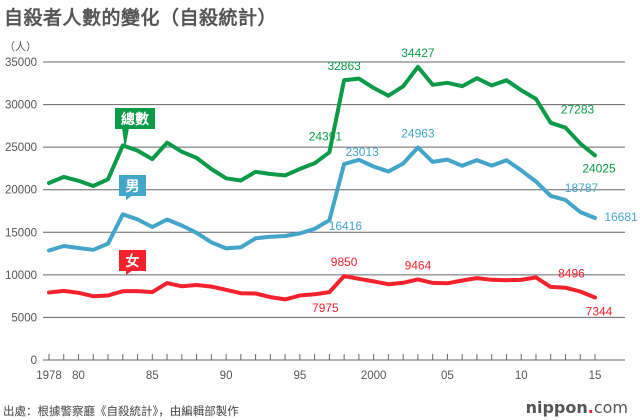  What do you see at coordinates (571, 274) in the screenshot?
I see `data-label: 8496` at bounding box center [571, 274].